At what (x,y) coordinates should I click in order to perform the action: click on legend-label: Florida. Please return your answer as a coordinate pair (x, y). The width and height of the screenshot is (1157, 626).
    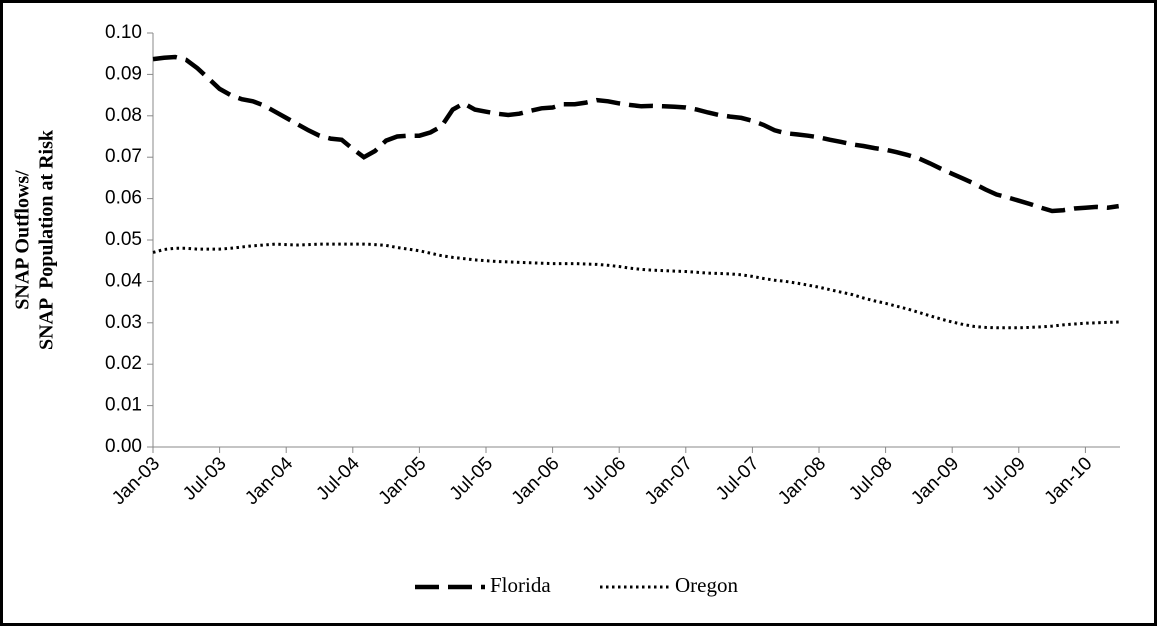
    Looking at the image, I should click on (520, 585).